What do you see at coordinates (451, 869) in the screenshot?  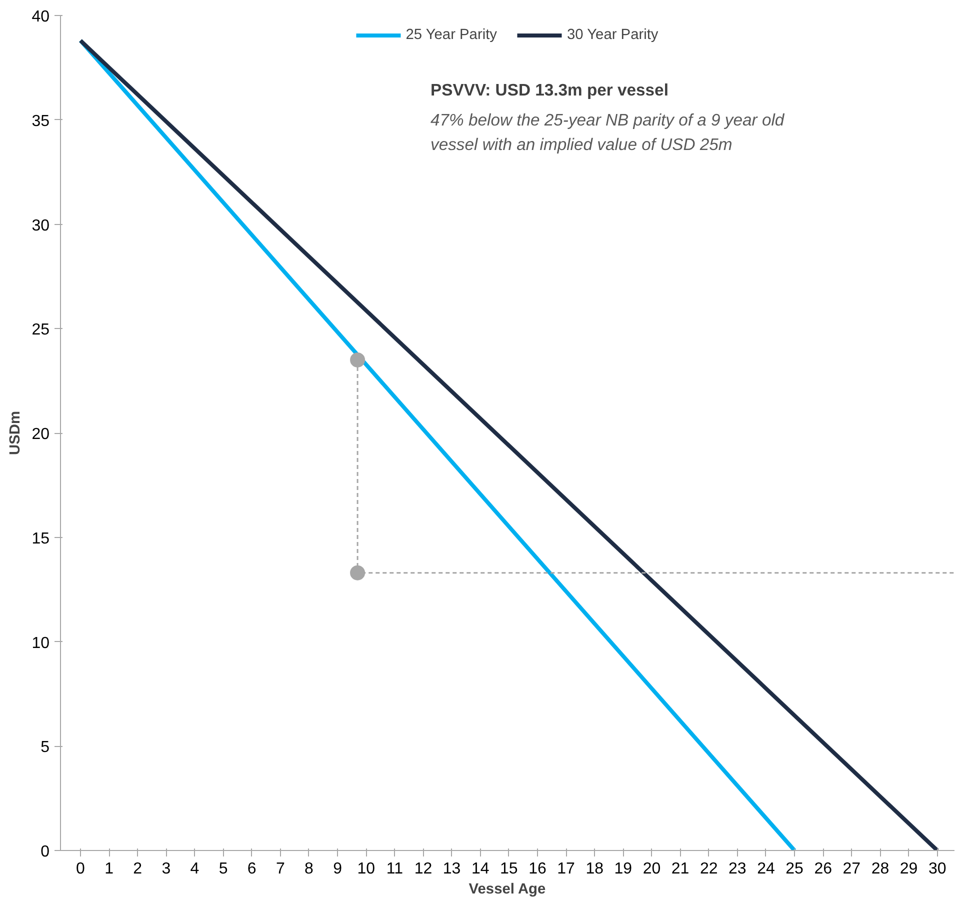 I see `x-tick-label: 13` at bounding box center [451, 869].